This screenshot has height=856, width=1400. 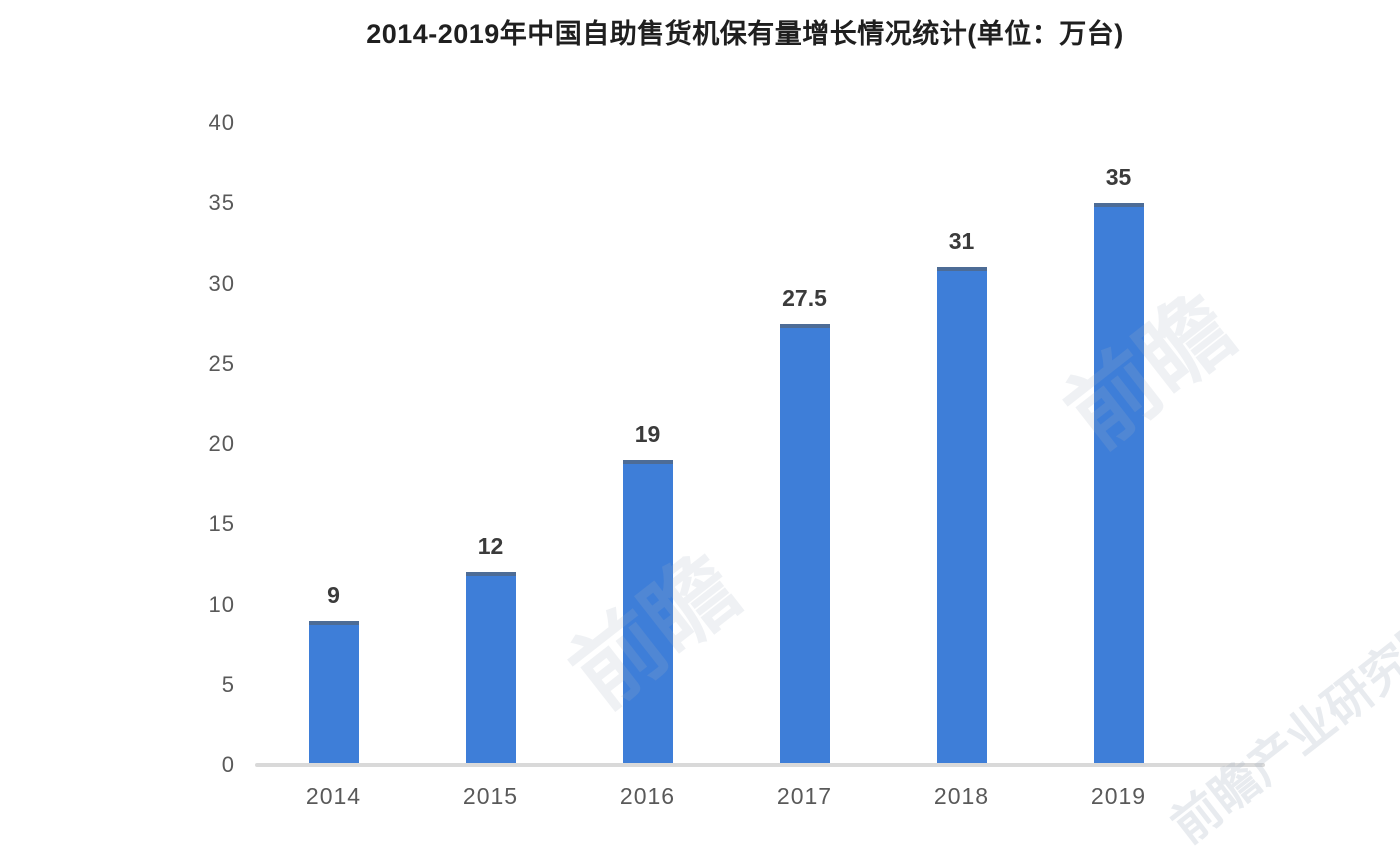 I want to click on x-axis-labels: 2014 2015 2016 2017 2018 2019, so click(x=726, y=796).